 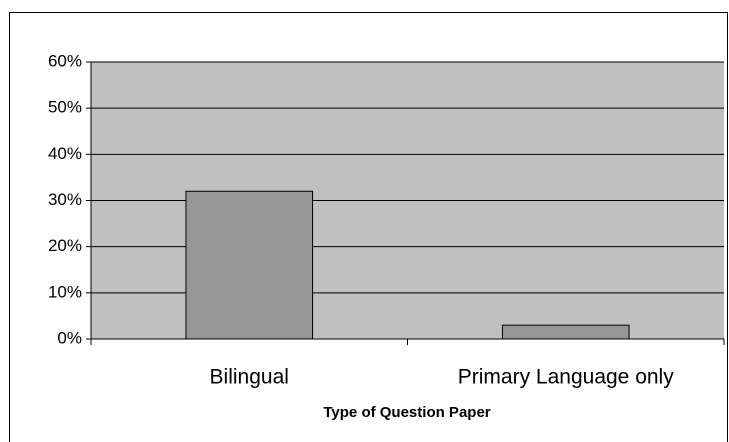 I want to click on y-tick-label: 20%, so click(x=65, y=245).